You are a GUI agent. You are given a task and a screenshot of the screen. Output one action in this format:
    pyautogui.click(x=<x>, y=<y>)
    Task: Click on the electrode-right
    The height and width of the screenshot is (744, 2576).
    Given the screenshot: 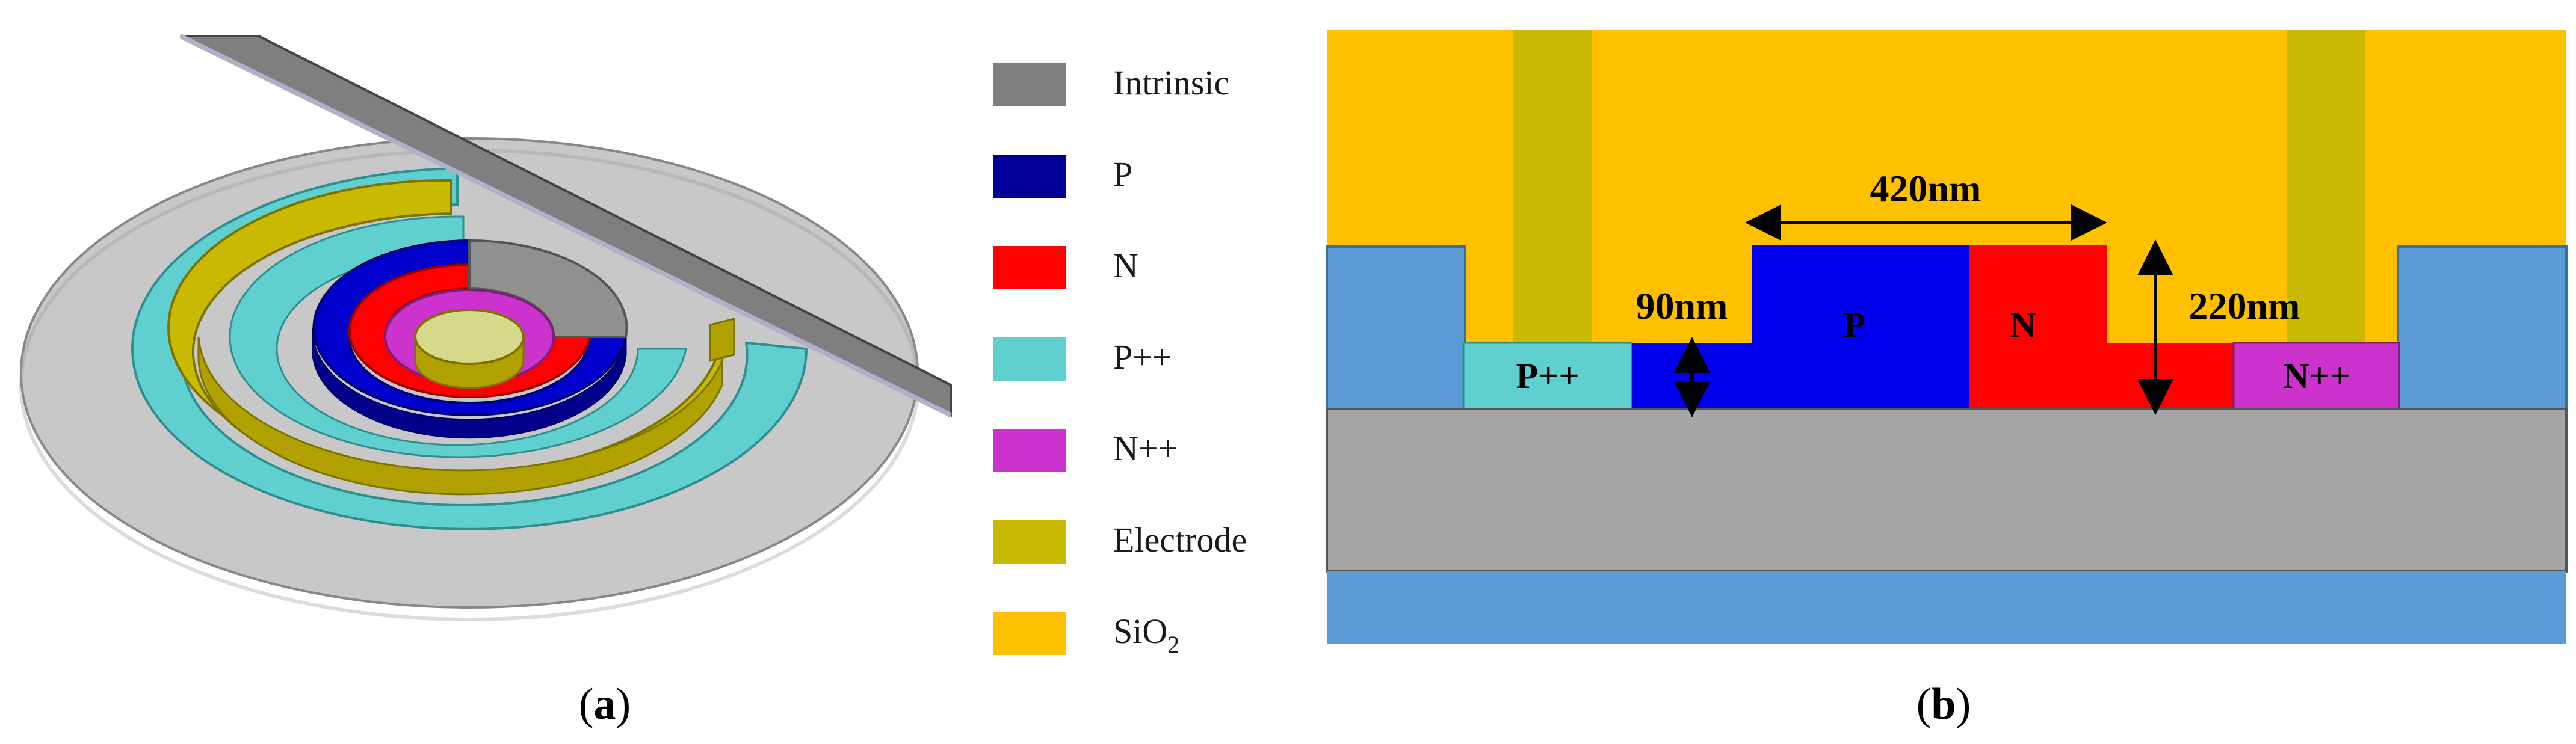 What is the action you would take?
    pyautogui.click(x=2326, y=186)
    